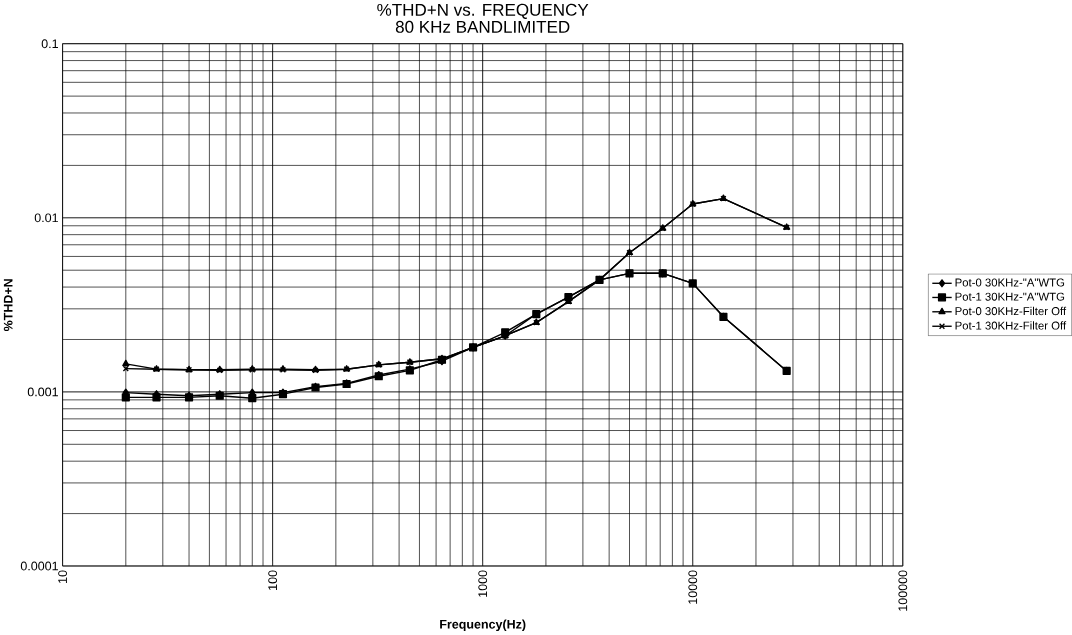 The width and height of the screenshot is (1072, 635). Describe the element at coordinates (46, 218) in the screenshot. I see `y-tick-label: 0.01` at that location.